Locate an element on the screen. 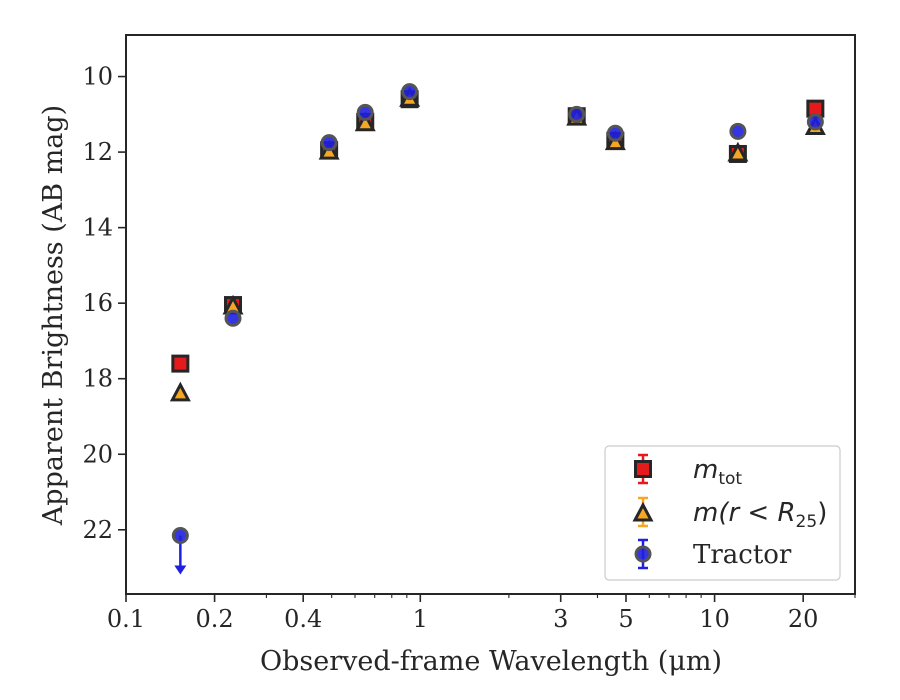 This screenshot has height=700, width=900. y-axis: 10 12 14 16 18 20 22 is located at coordinates (104, 303).